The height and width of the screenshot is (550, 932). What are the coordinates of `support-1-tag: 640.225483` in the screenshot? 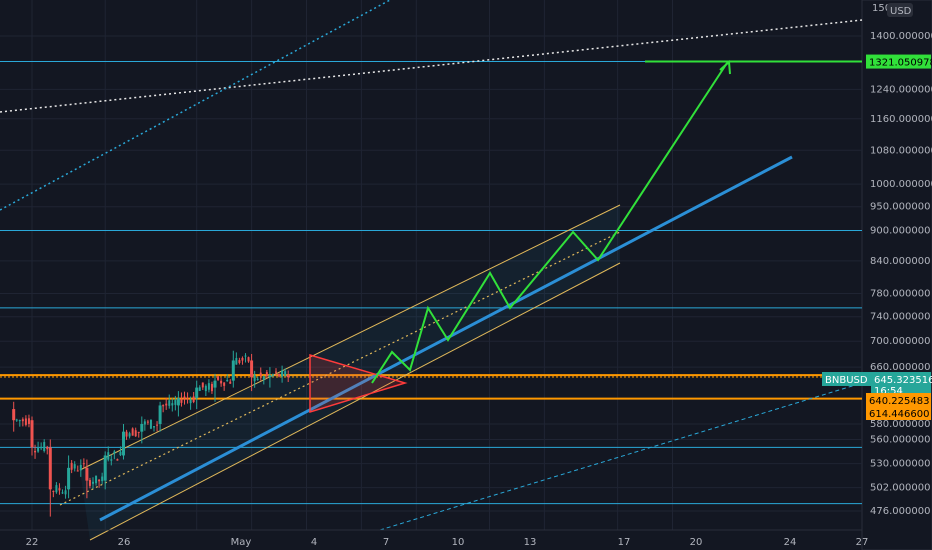 It's located at (899, 401).